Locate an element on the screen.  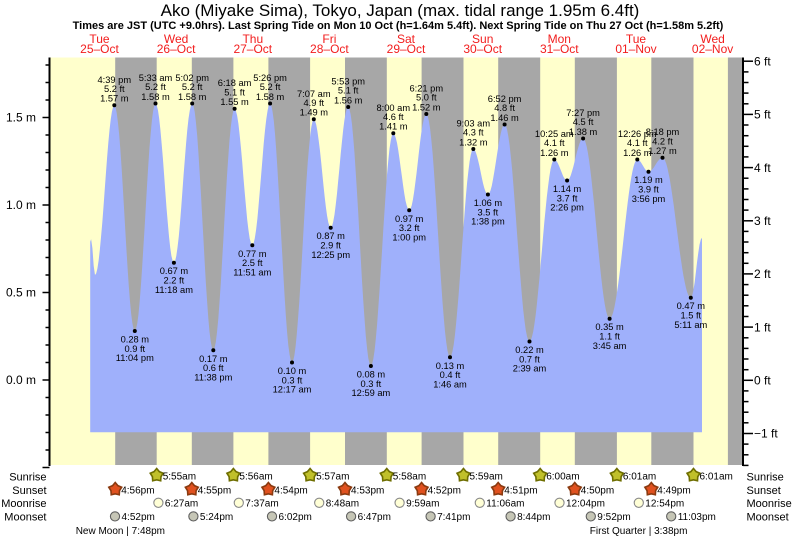
svg-text: 4.1 ft is located at coordinates (637, 143).